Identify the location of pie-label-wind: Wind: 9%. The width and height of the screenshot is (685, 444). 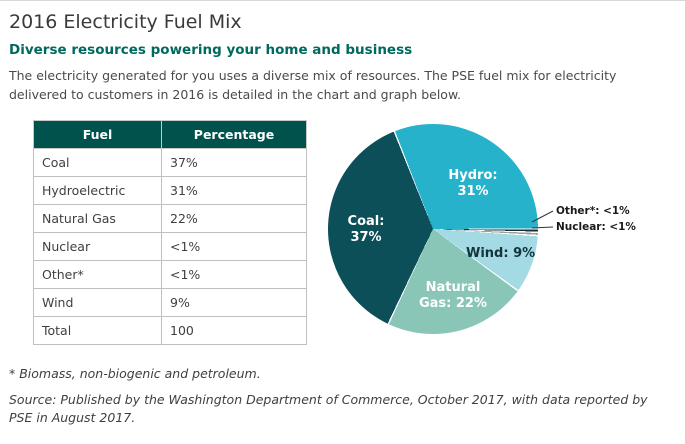
(501, 253).